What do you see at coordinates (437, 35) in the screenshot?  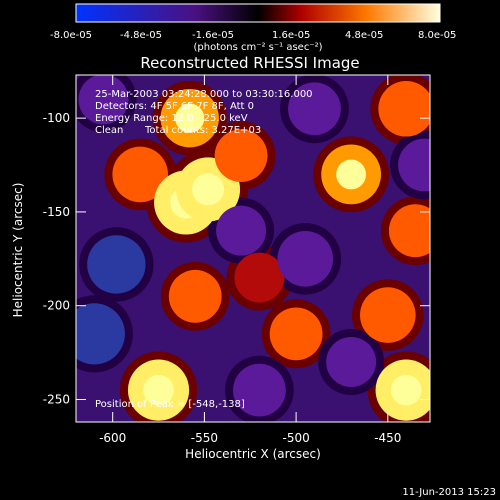 I see `colorbar-tick-label: 8.0e-05` at bounding box center [437, 35].